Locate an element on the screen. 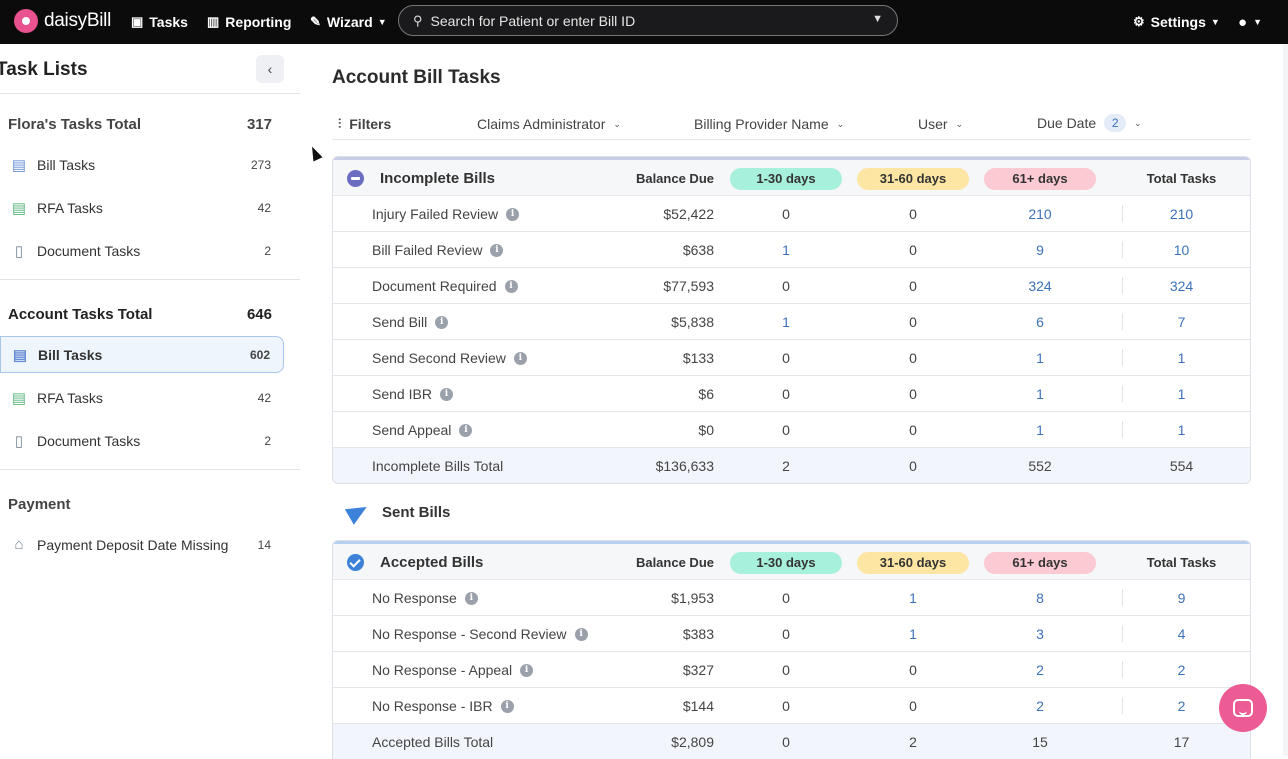  nav-settings: ⚙ Settings ▼ is located at coordinates (1176, 22).